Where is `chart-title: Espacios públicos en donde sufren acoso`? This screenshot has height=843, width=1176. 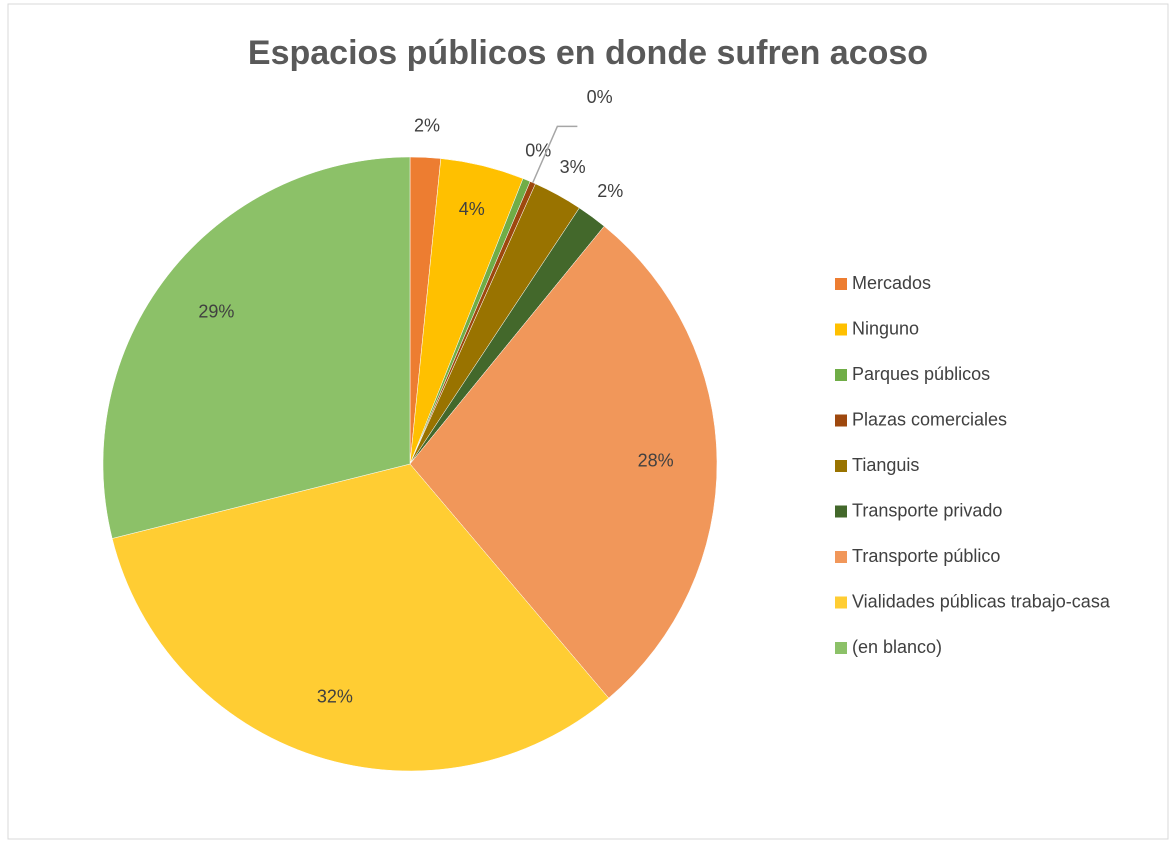 chart-title: Espacios públicos en donde sufren acoso is located at coordinates (588, 53).